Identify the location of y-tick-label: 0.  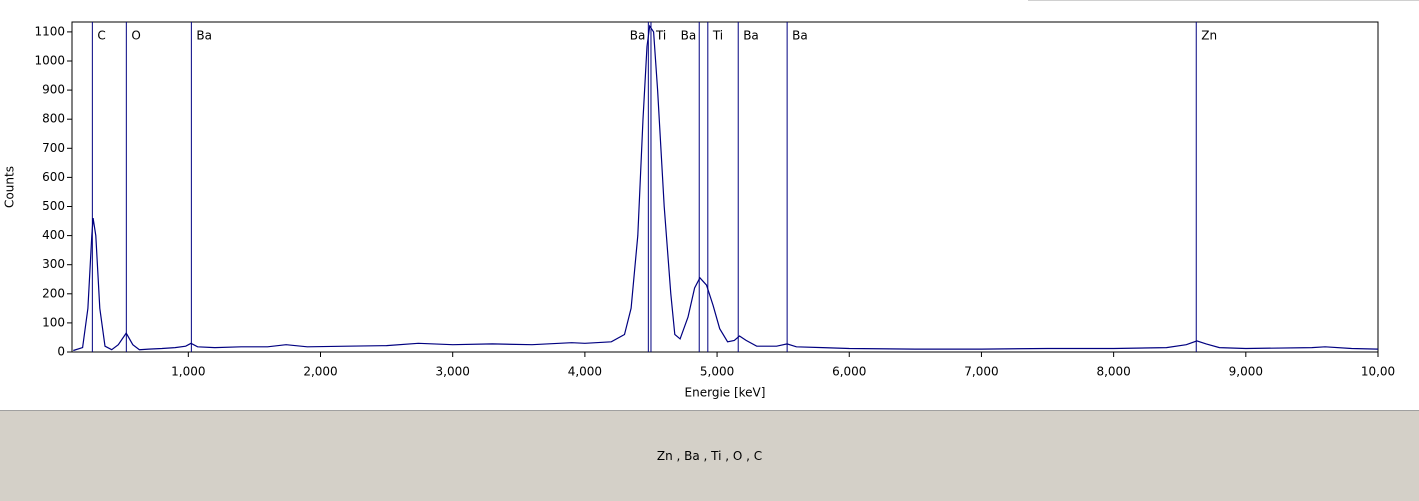
(61, 352).